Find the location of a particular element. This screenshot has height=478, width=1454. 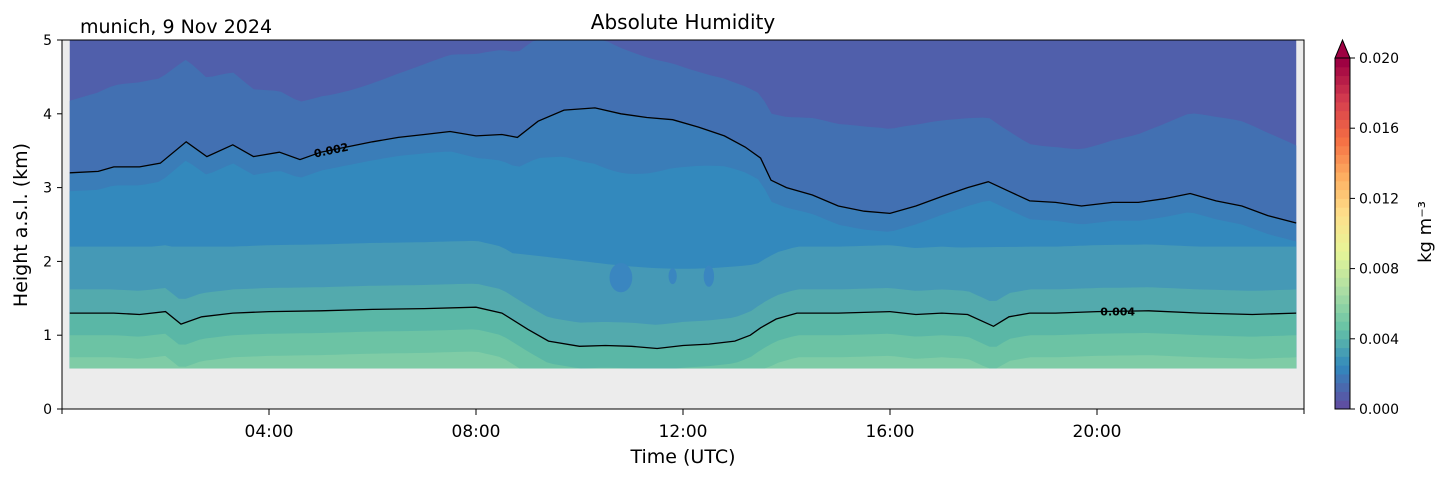

colorbar-tick-label: 0.016 is located at coordinates (1379, 129).